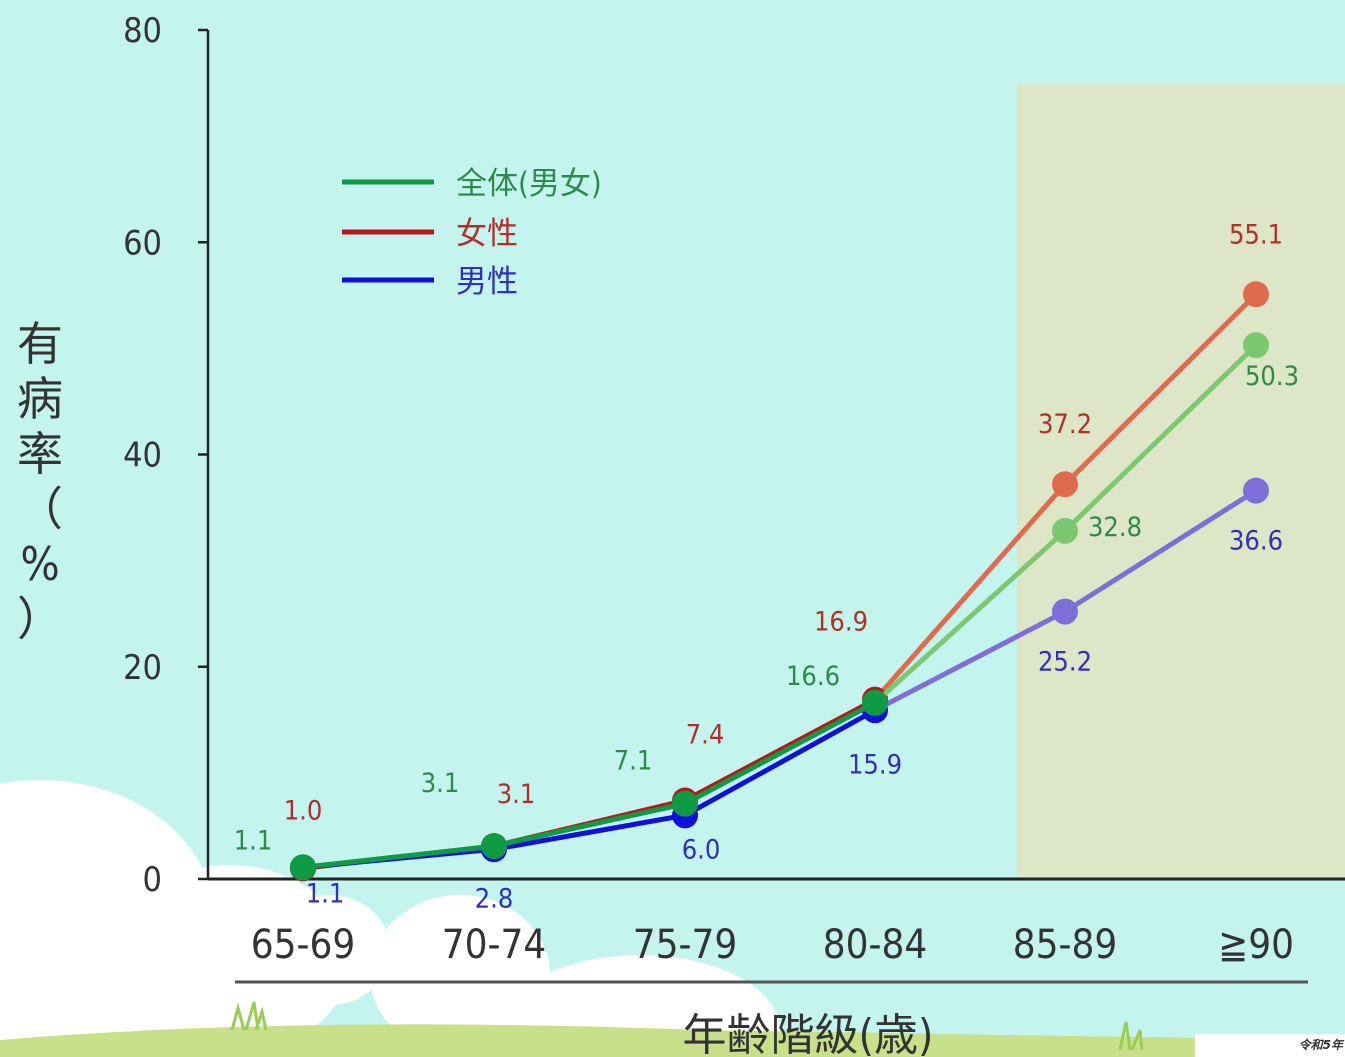  What do you see at coordinates (303, 945) in the screenshot?
I see `x-tick-label: 65-69` at bounding box center [303, 945].